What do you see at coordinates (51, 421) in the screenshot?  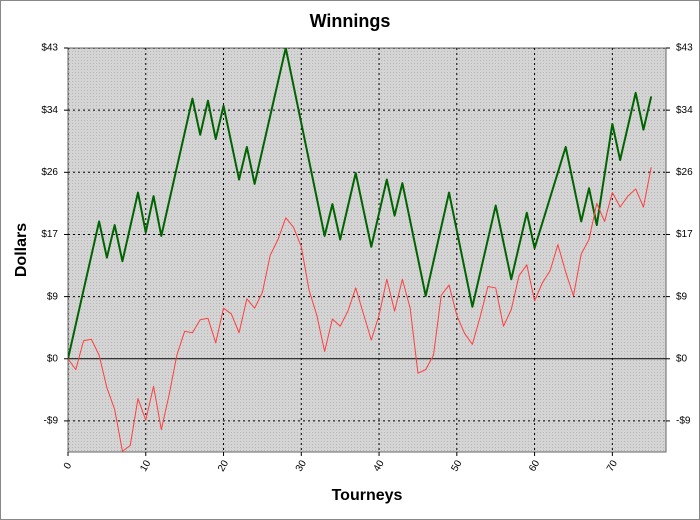 I see `y-tick-label: -$9` at bounding box center [51, 421].